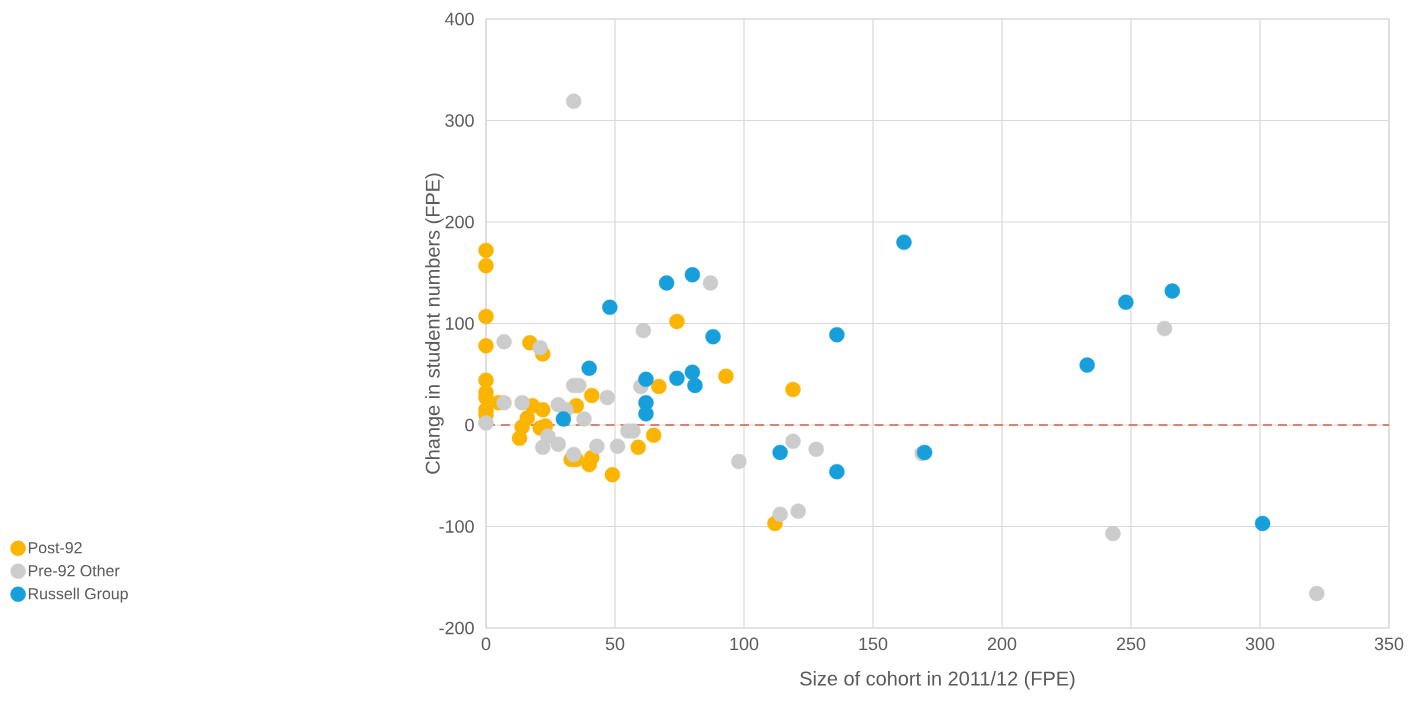 The image size is (1427, 714). What do you see at coordinates (1260, 644) in the screenshot?
I see `x-tick-label: 300` at bounding box center [1260, 644].